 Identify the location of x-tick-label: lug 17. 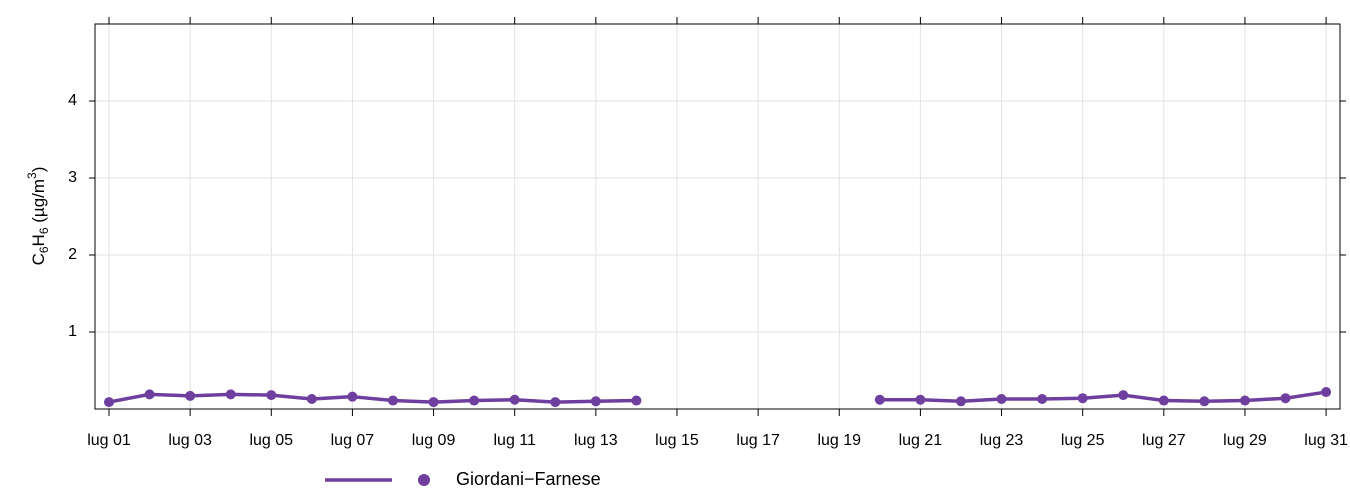
(758, 440).